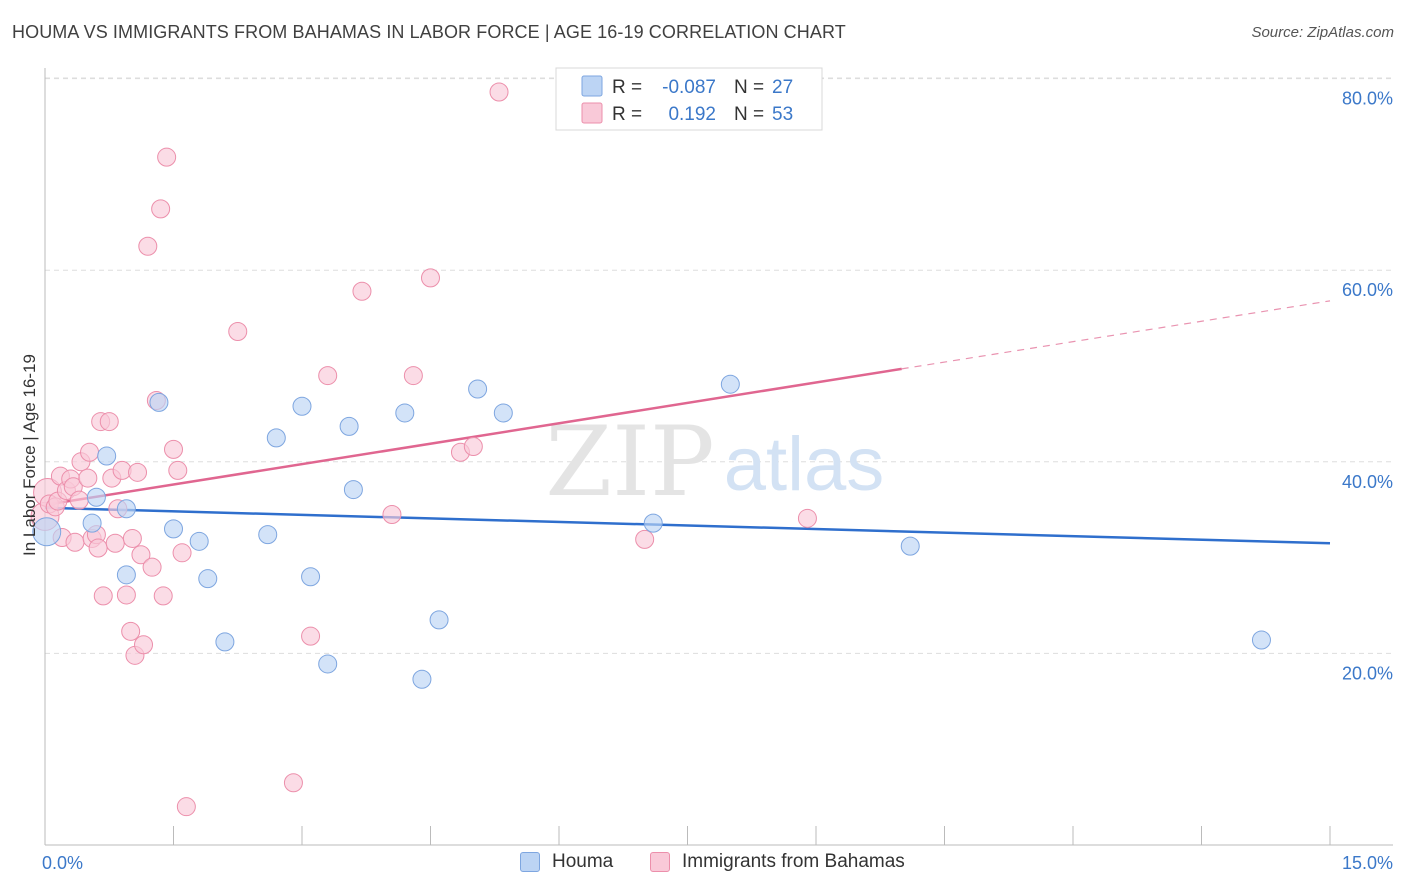 The width and height of the screenshot is (1406, 892). Describe the element at coordinates (1367, 863) in the screenshot. I see `x-tick-label: 15.0%` at that location.